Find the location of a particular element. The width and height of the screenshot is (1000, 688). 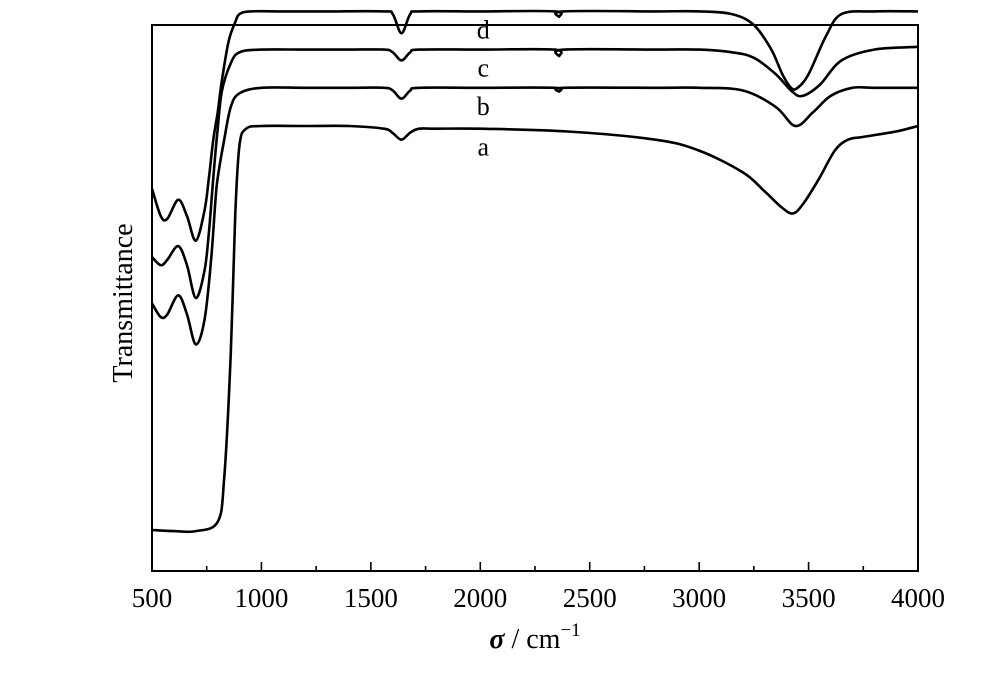

x-axis-title: σ / cm−1 is located at coordinates (534, 637).